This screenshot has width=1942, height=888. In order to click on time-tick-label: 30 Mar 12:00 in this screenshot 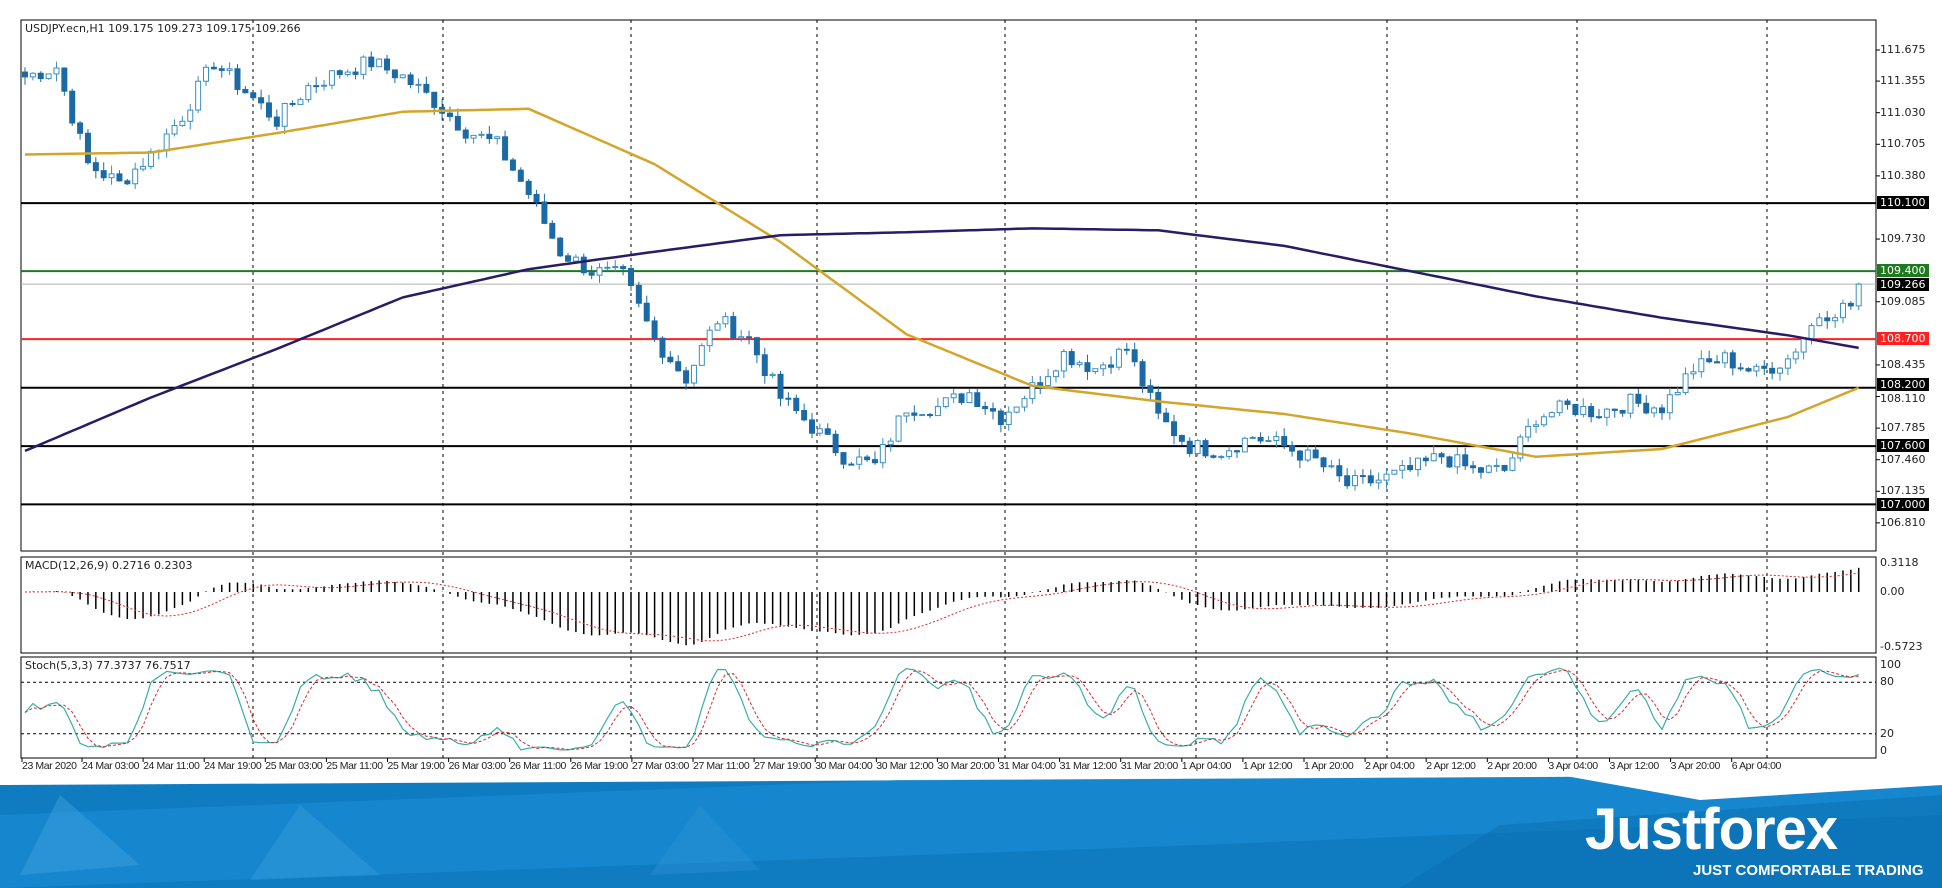, I will do `click(905, 766)`.